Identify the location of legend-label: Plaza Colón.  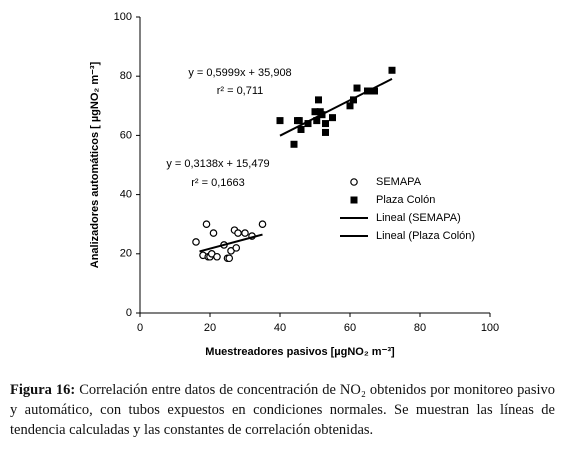
(405, 200).